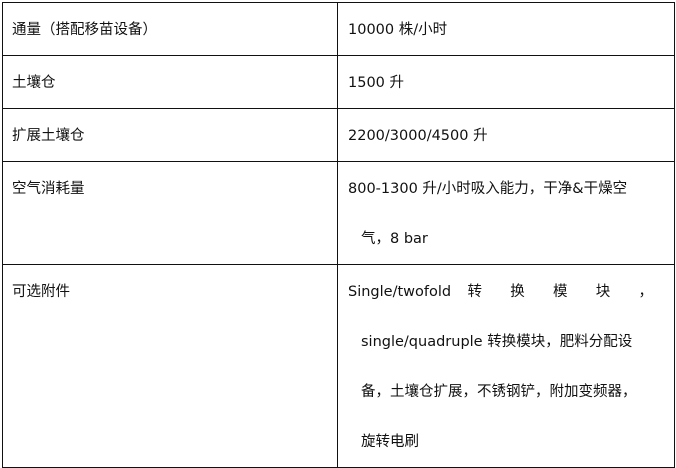 Image resolution: width=676 pixels, height=468 pixels. What do you see at coordinates (170, 213) in the screenshot?
I see `row-label: 空气消耗量` at bounding box center [170, 213].